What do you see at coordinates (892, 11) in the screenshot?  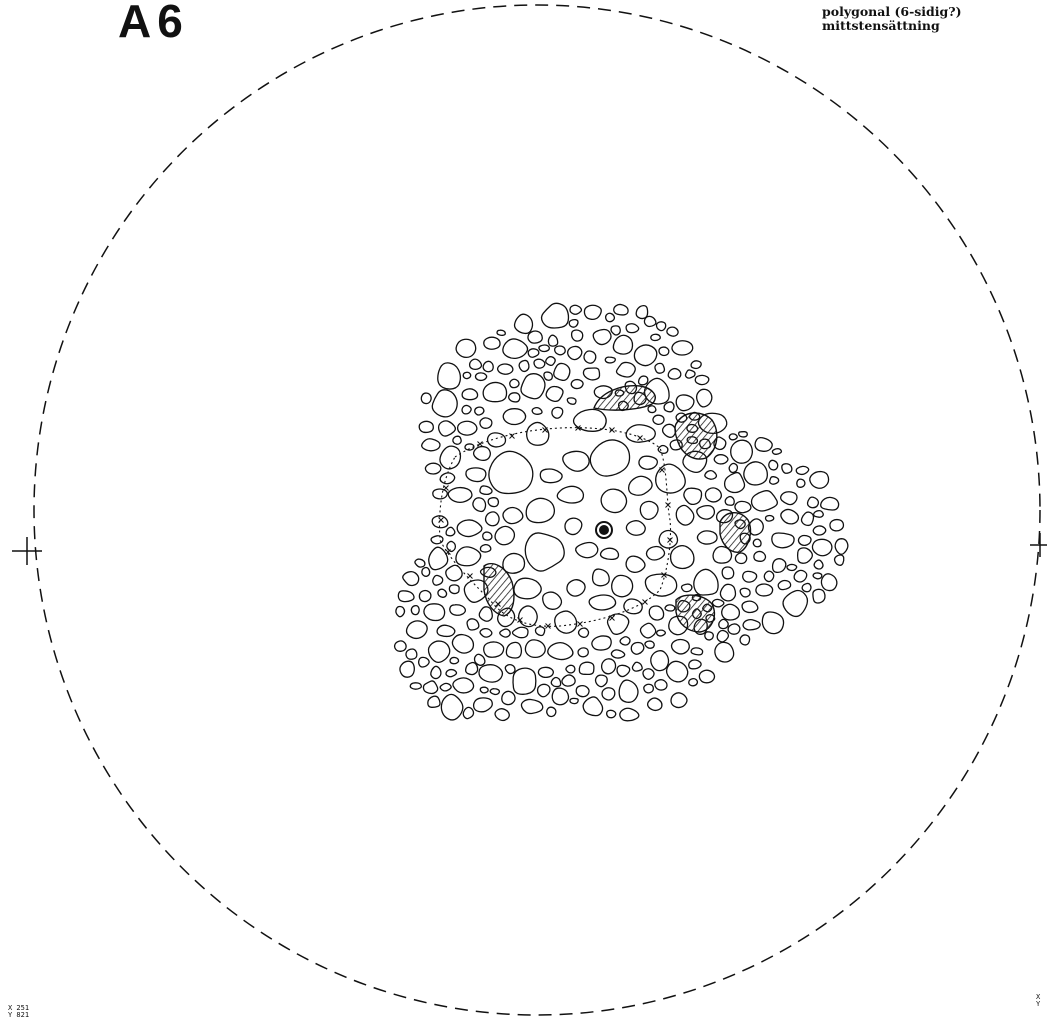 I see `feature-description-line-1: polygonal (6-sidig?)` at bounding box center [892, 11].